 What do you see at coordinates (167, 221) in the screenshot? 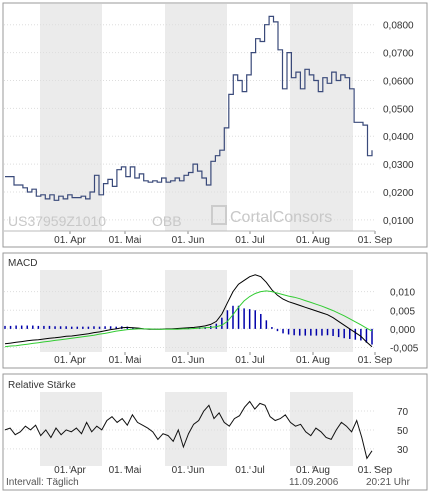
I see `watermark-exchange: OBB` at bounding box center [167, 221].